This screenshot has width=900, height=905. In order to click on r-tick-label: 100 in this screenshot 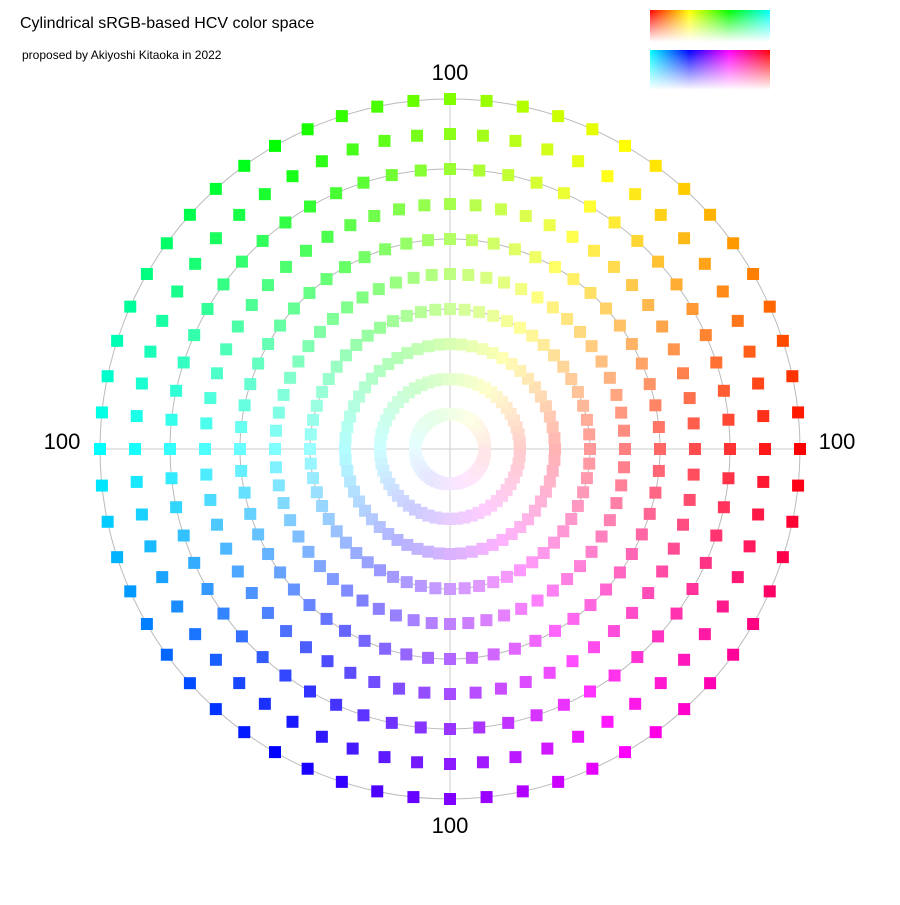, I will do `click(450, 72)`.